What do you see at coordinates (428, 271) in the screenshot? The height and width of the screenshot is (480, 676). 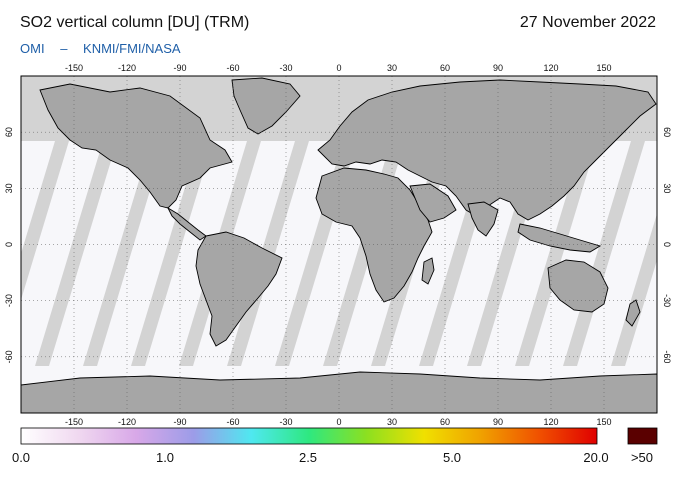 I see `madagascar` at bounding box center [428, 271].